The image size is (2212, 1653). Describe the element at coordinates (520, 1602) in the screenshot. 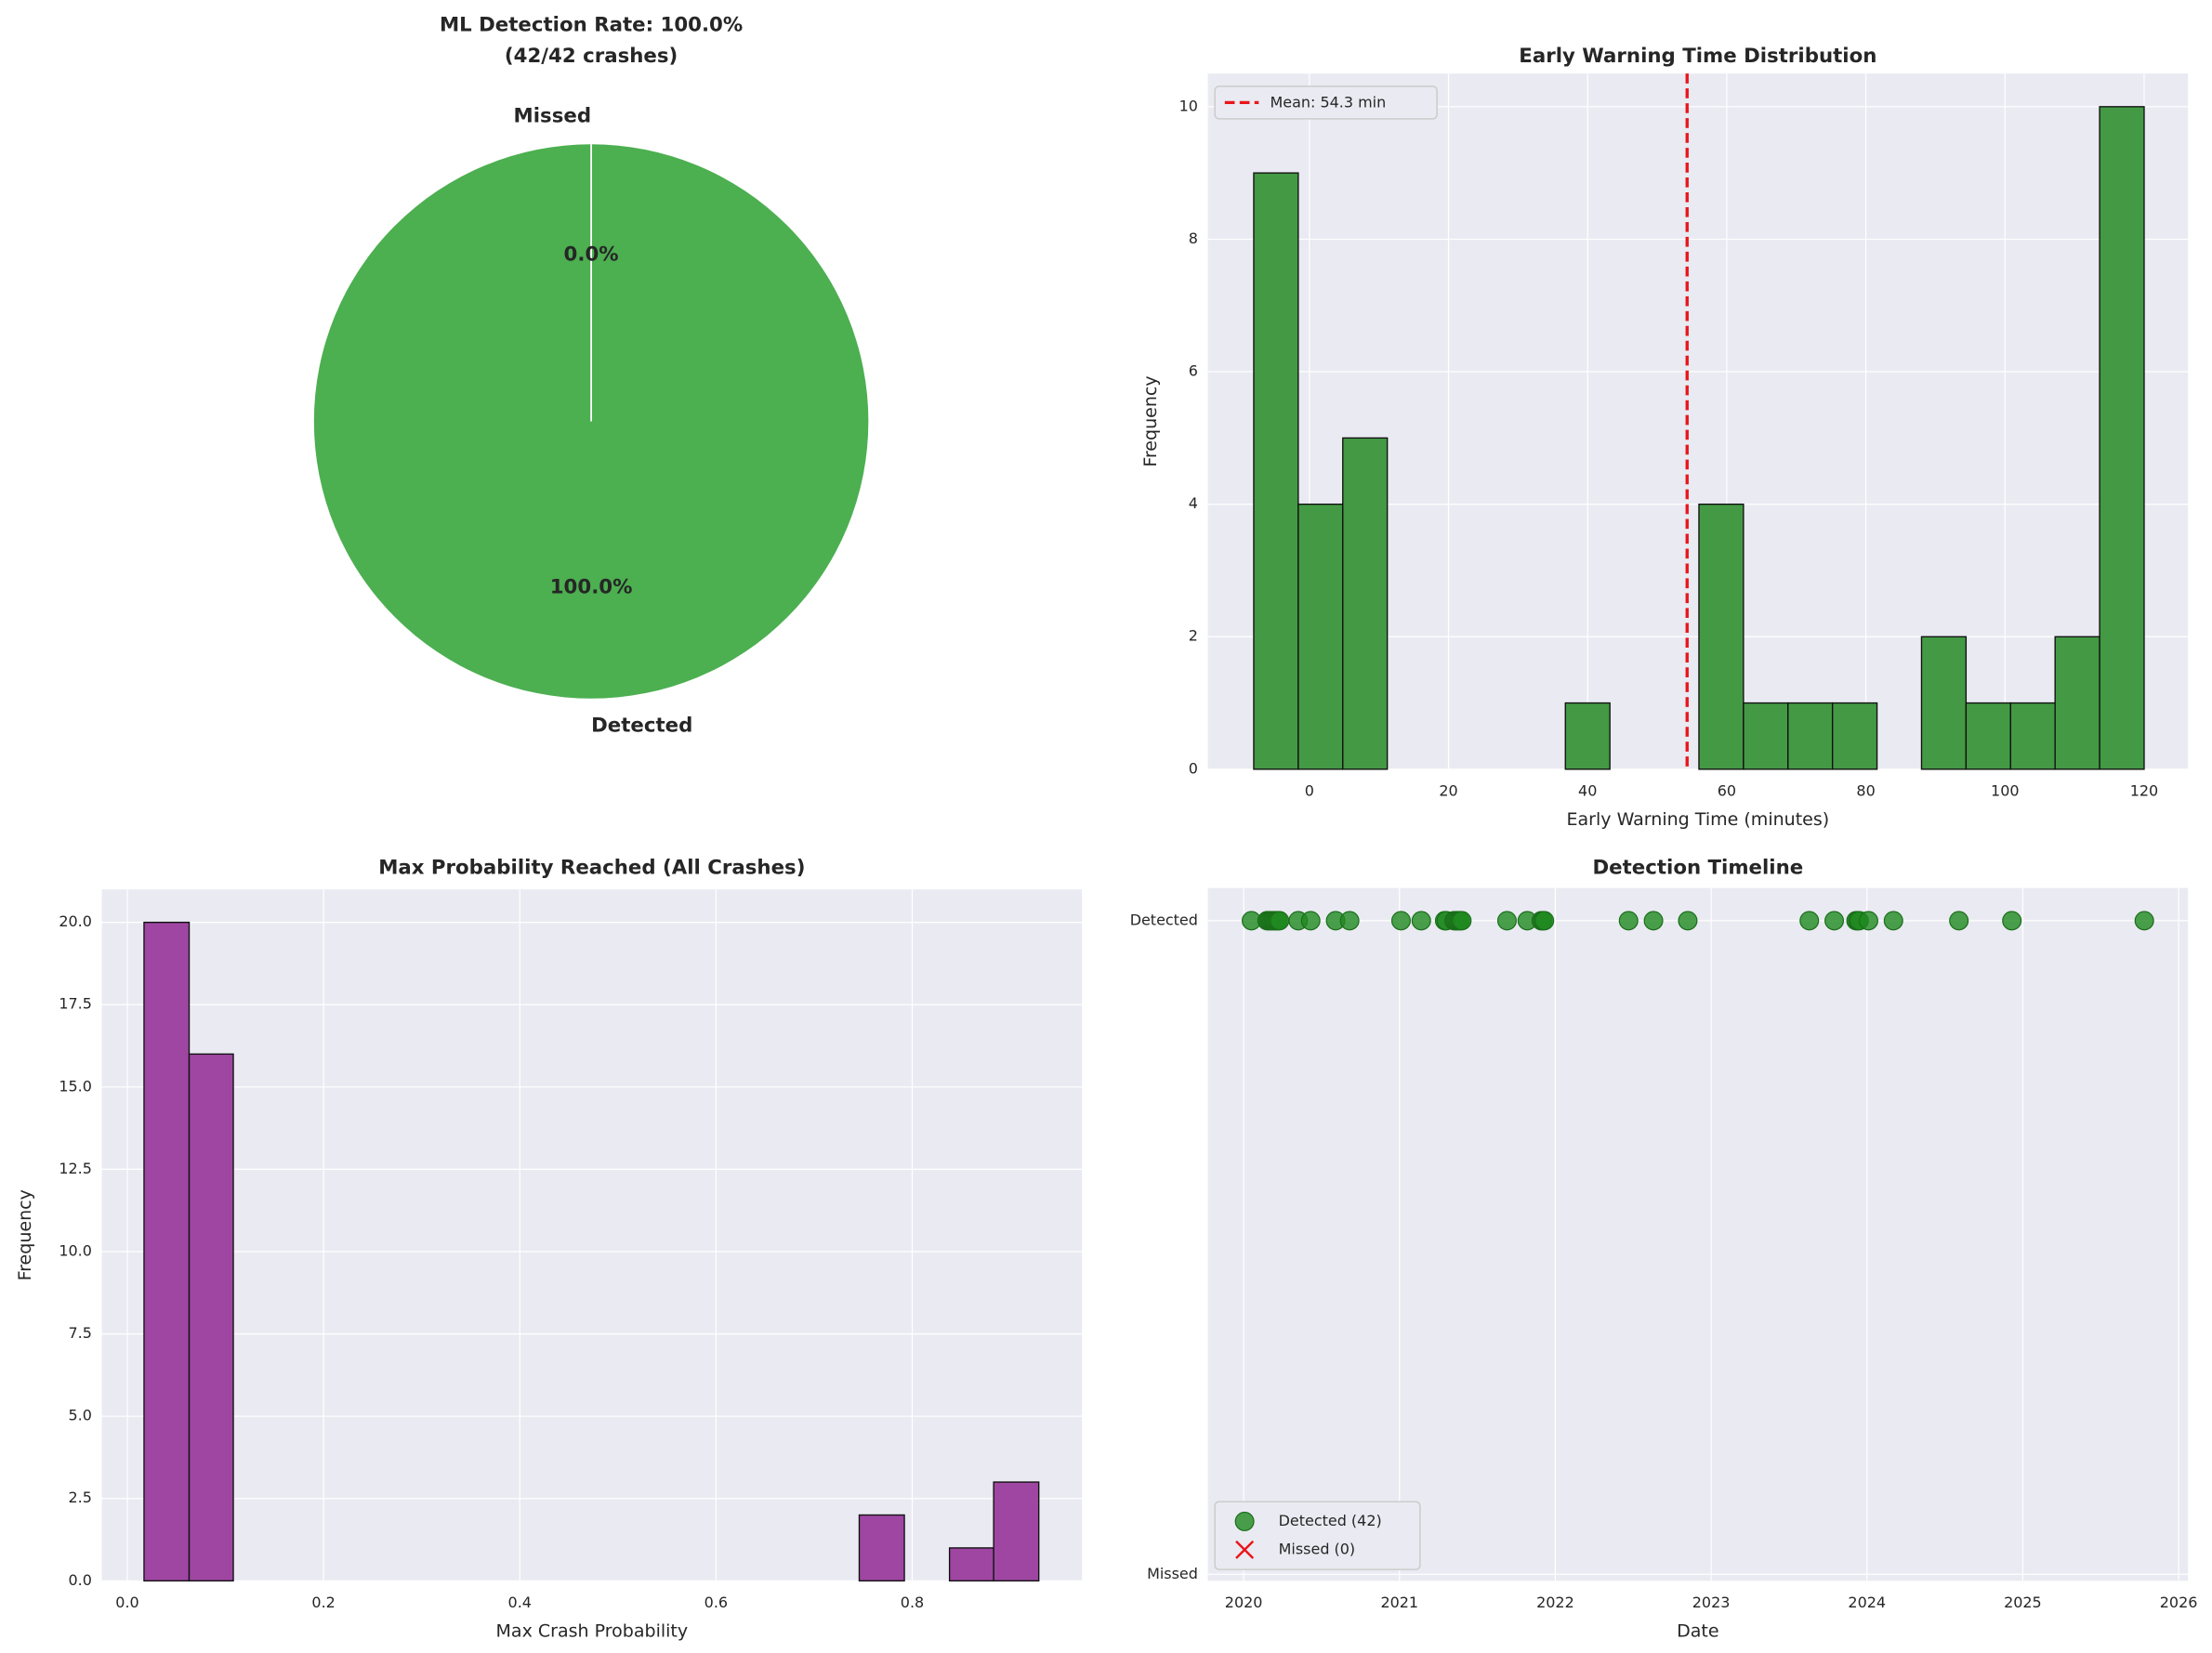

I see `x-tick-label: 0.4` at that location.